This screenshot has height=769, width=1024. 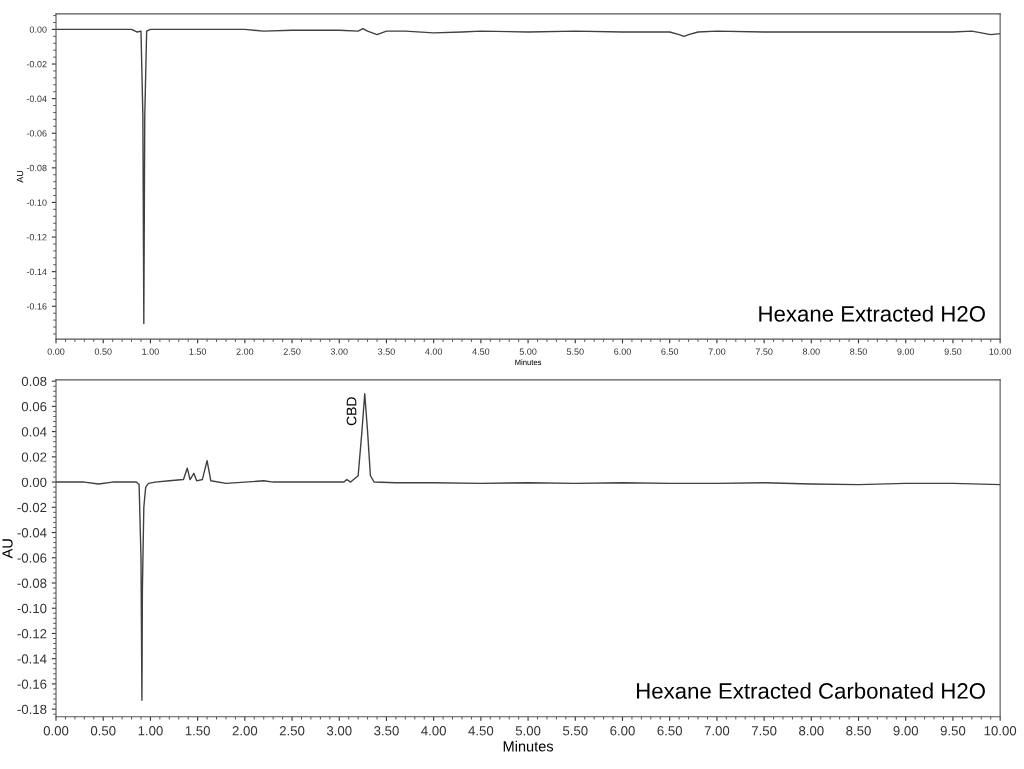 I want to click on y-tick-label: -0.18, so click(x=32, y=709).